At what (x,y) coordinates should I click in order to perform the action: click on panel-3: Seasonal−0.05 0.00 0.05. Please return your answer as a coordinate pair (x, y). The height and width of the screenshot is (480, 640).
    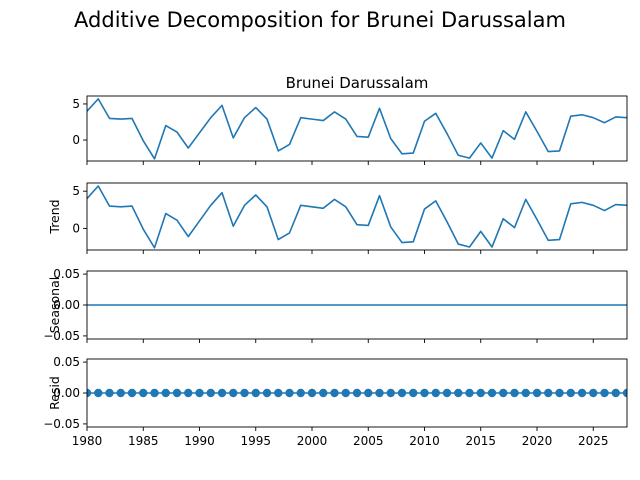
    Looking at the image, I should click on (335, 305).